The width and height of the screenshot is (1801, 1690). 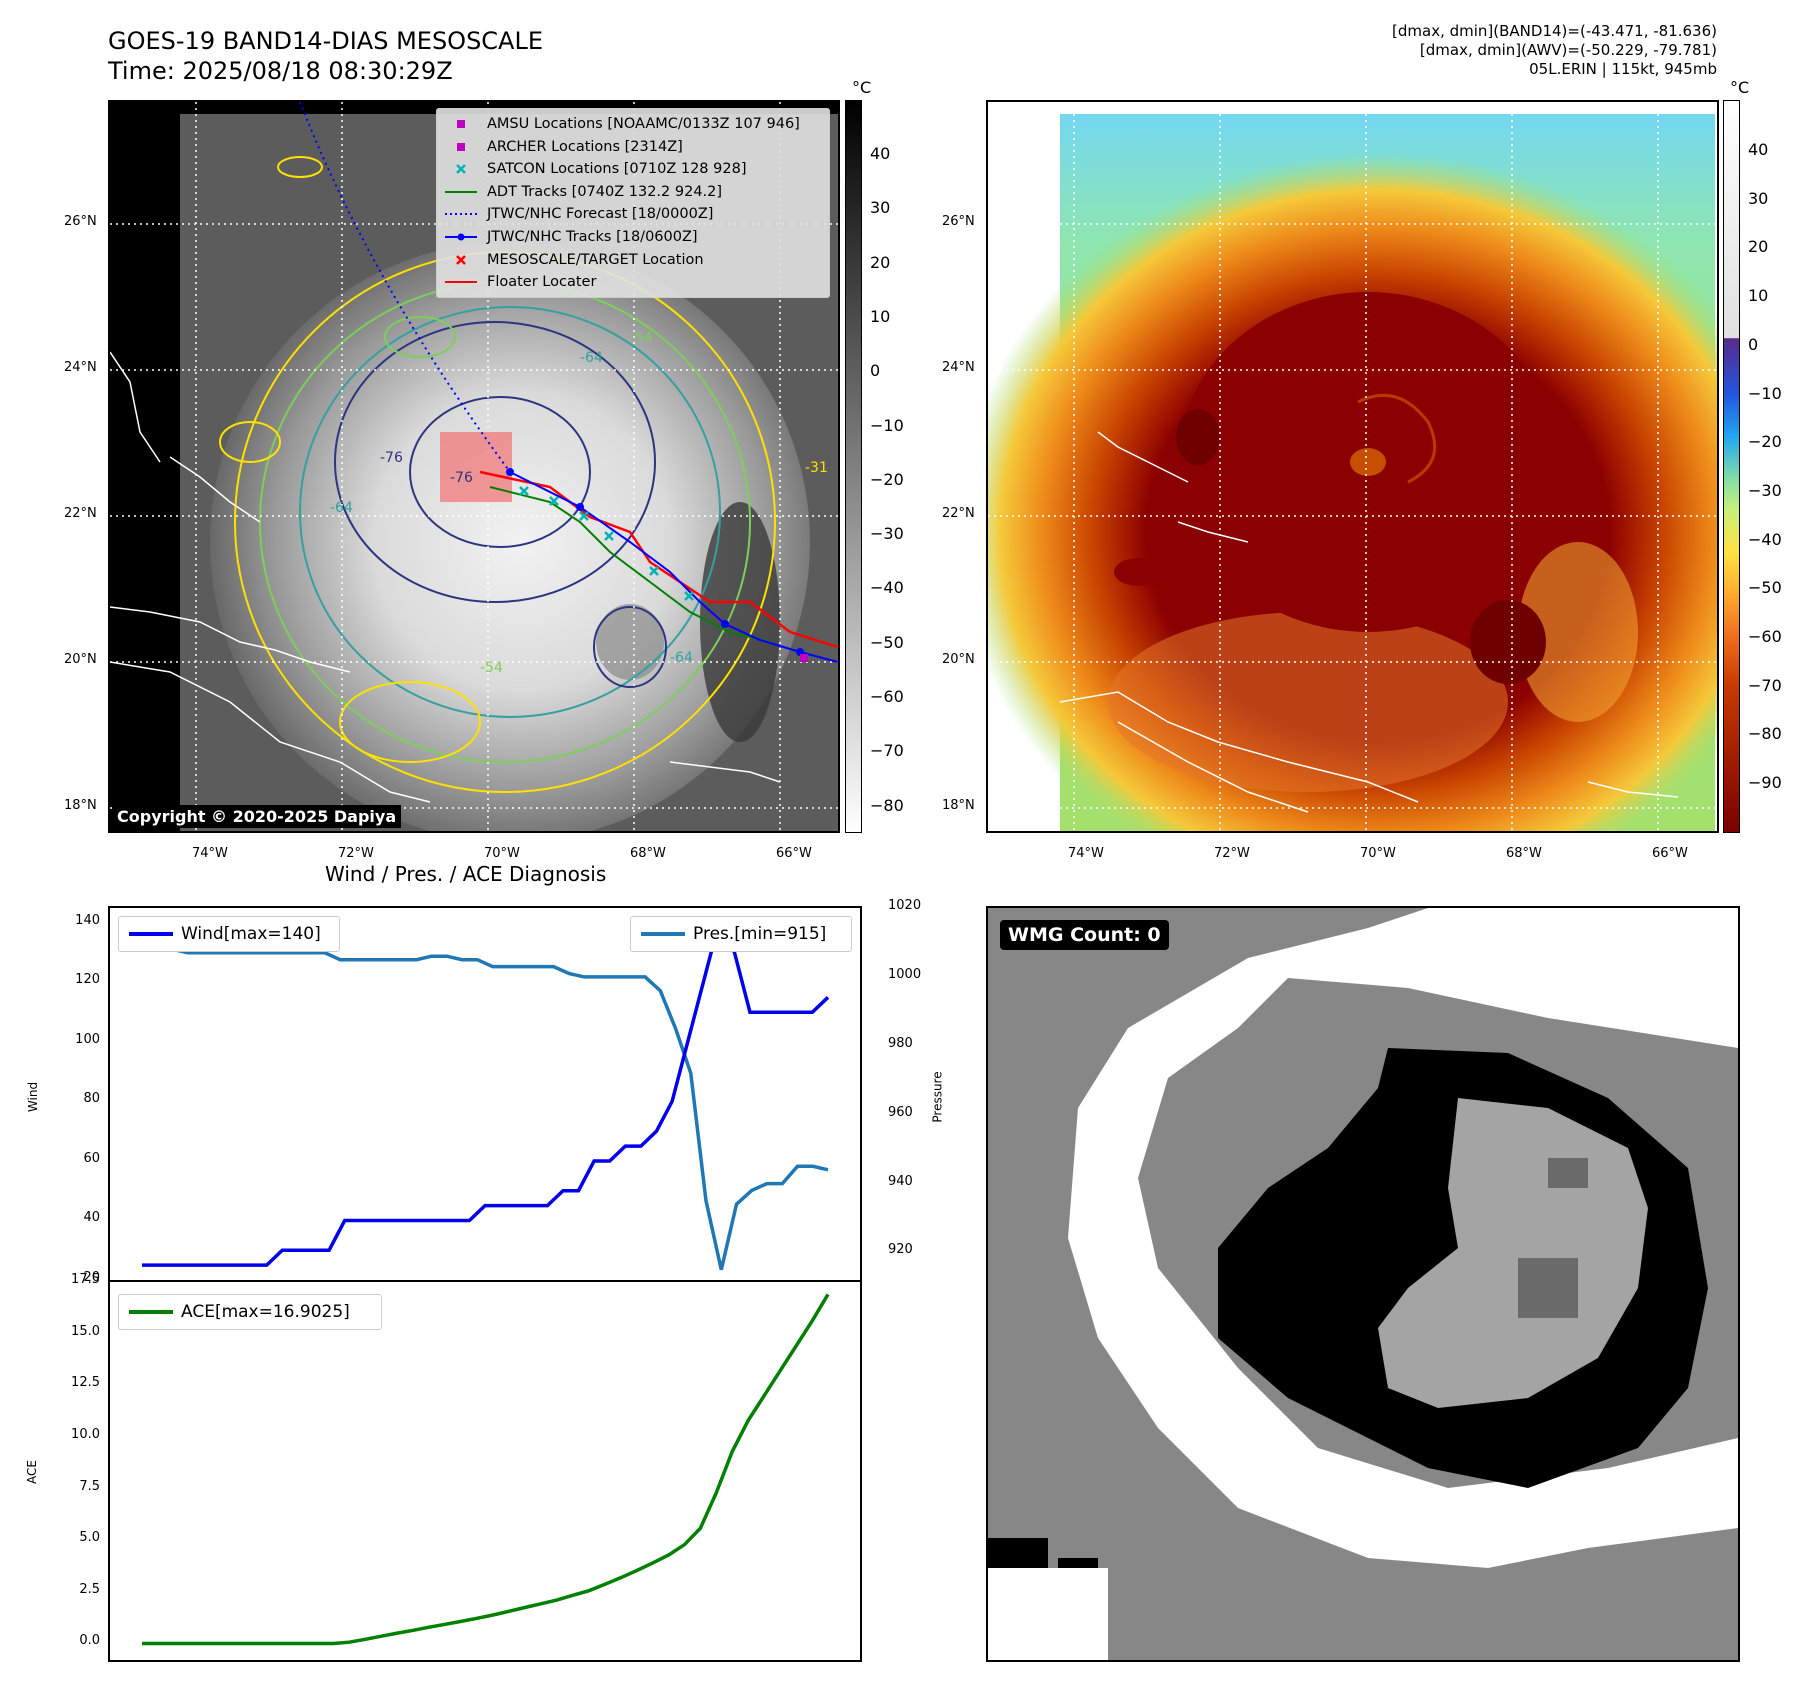 I want to click on cold-cell-far-west, so click(x=1138, y=572).